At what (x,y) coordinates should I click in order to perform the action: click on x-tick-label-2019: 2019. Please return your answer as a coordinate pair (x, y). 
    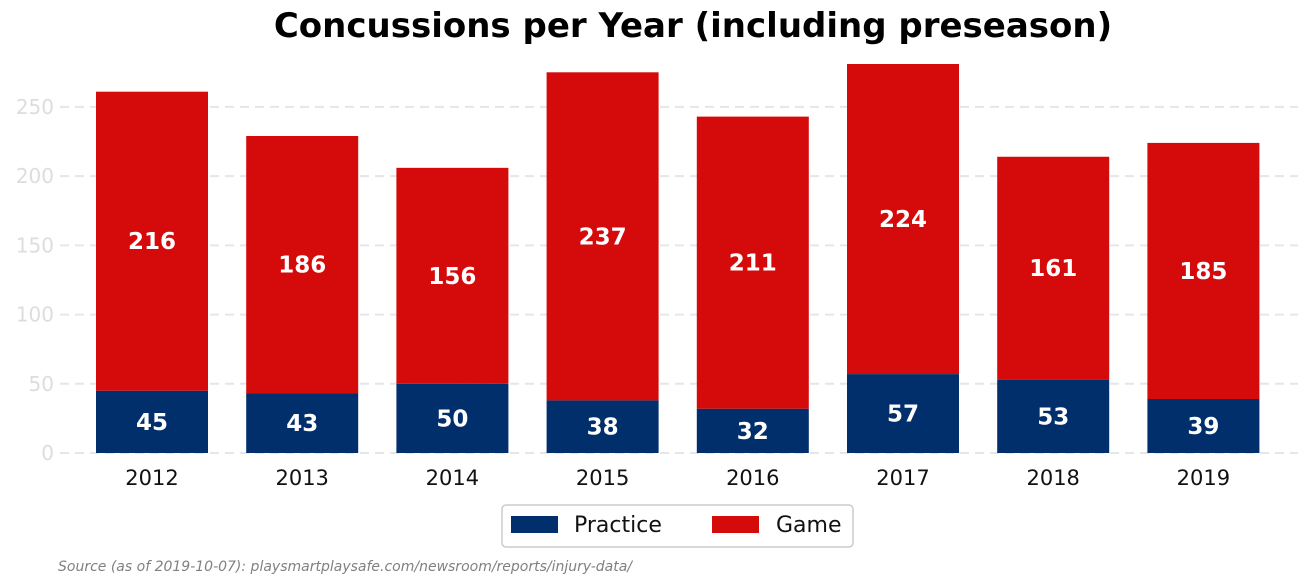
    Looking at the image, I should click on (1203, 478).